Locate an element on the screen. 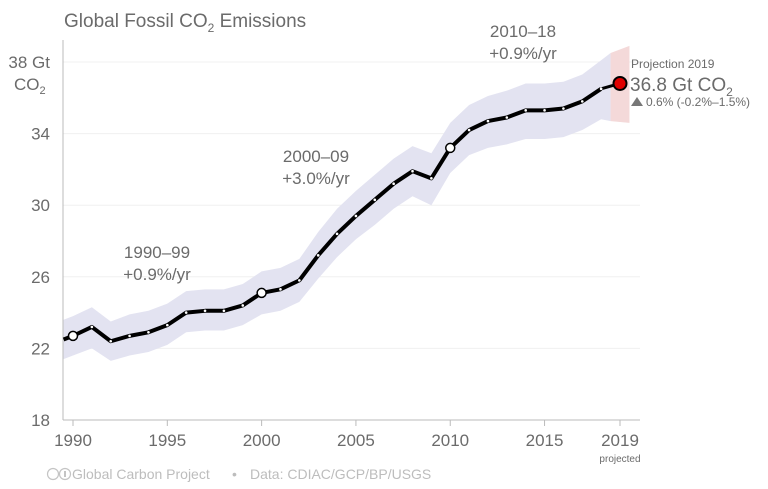 Image resolution: width=768 pixels, height=489 pixels. creative-commons-icon is located at coordinates (59, 474).